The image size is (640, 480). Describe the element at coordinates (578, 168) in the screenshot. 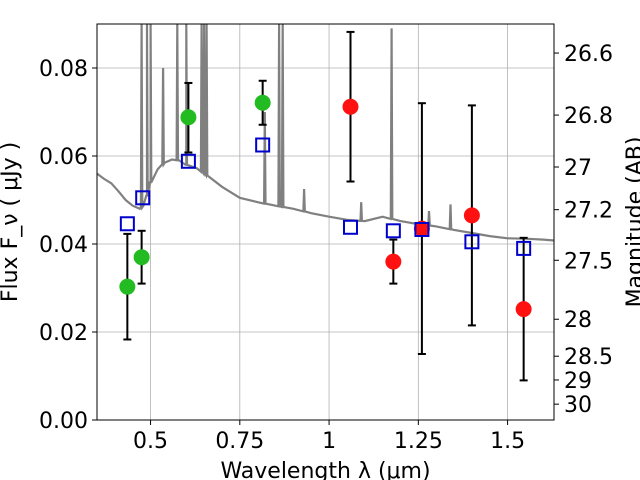

I see `y2-tick-label: 27` at that location.